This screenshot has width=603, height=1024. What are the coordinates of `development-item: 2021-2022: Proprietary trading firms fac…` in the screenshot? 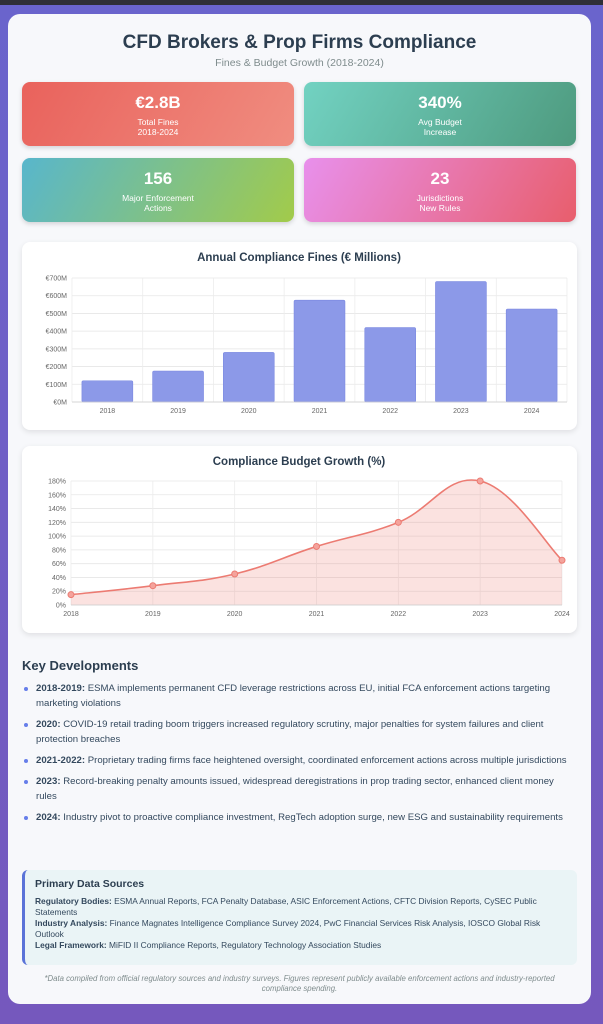 It's located at (299, 760).